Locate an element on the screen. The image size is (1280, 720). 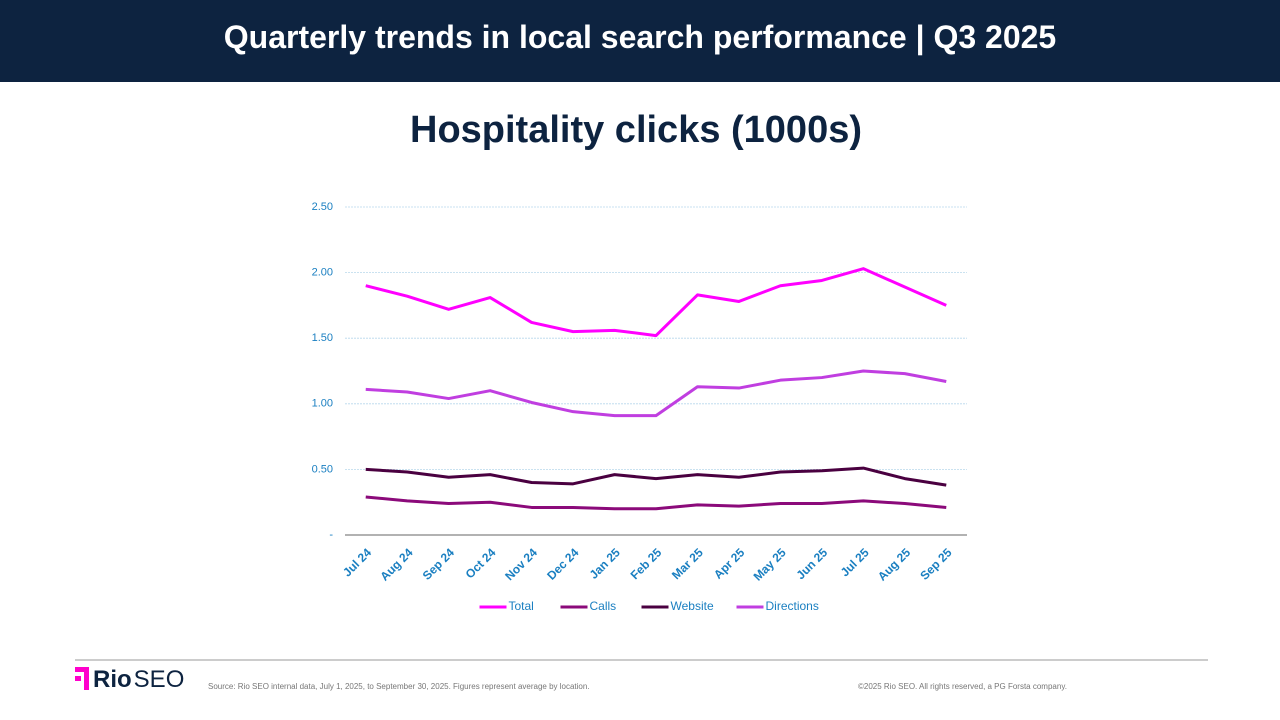
x-tick-label: Sep 25 is located at coordinates (935, 563).